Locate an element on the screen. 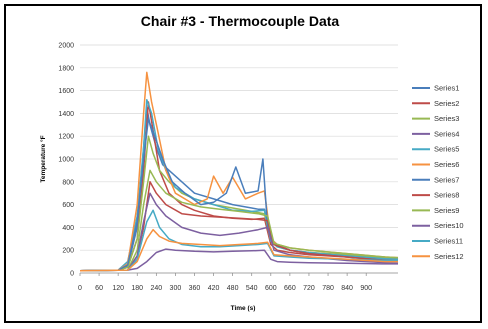 Image resolution: width=488 pixels, height=329 pixels. y-tick-labels: 0 200 400 600 800 1000 1200 1400 1600 1800 2000 is located at coordinates (66, 160).